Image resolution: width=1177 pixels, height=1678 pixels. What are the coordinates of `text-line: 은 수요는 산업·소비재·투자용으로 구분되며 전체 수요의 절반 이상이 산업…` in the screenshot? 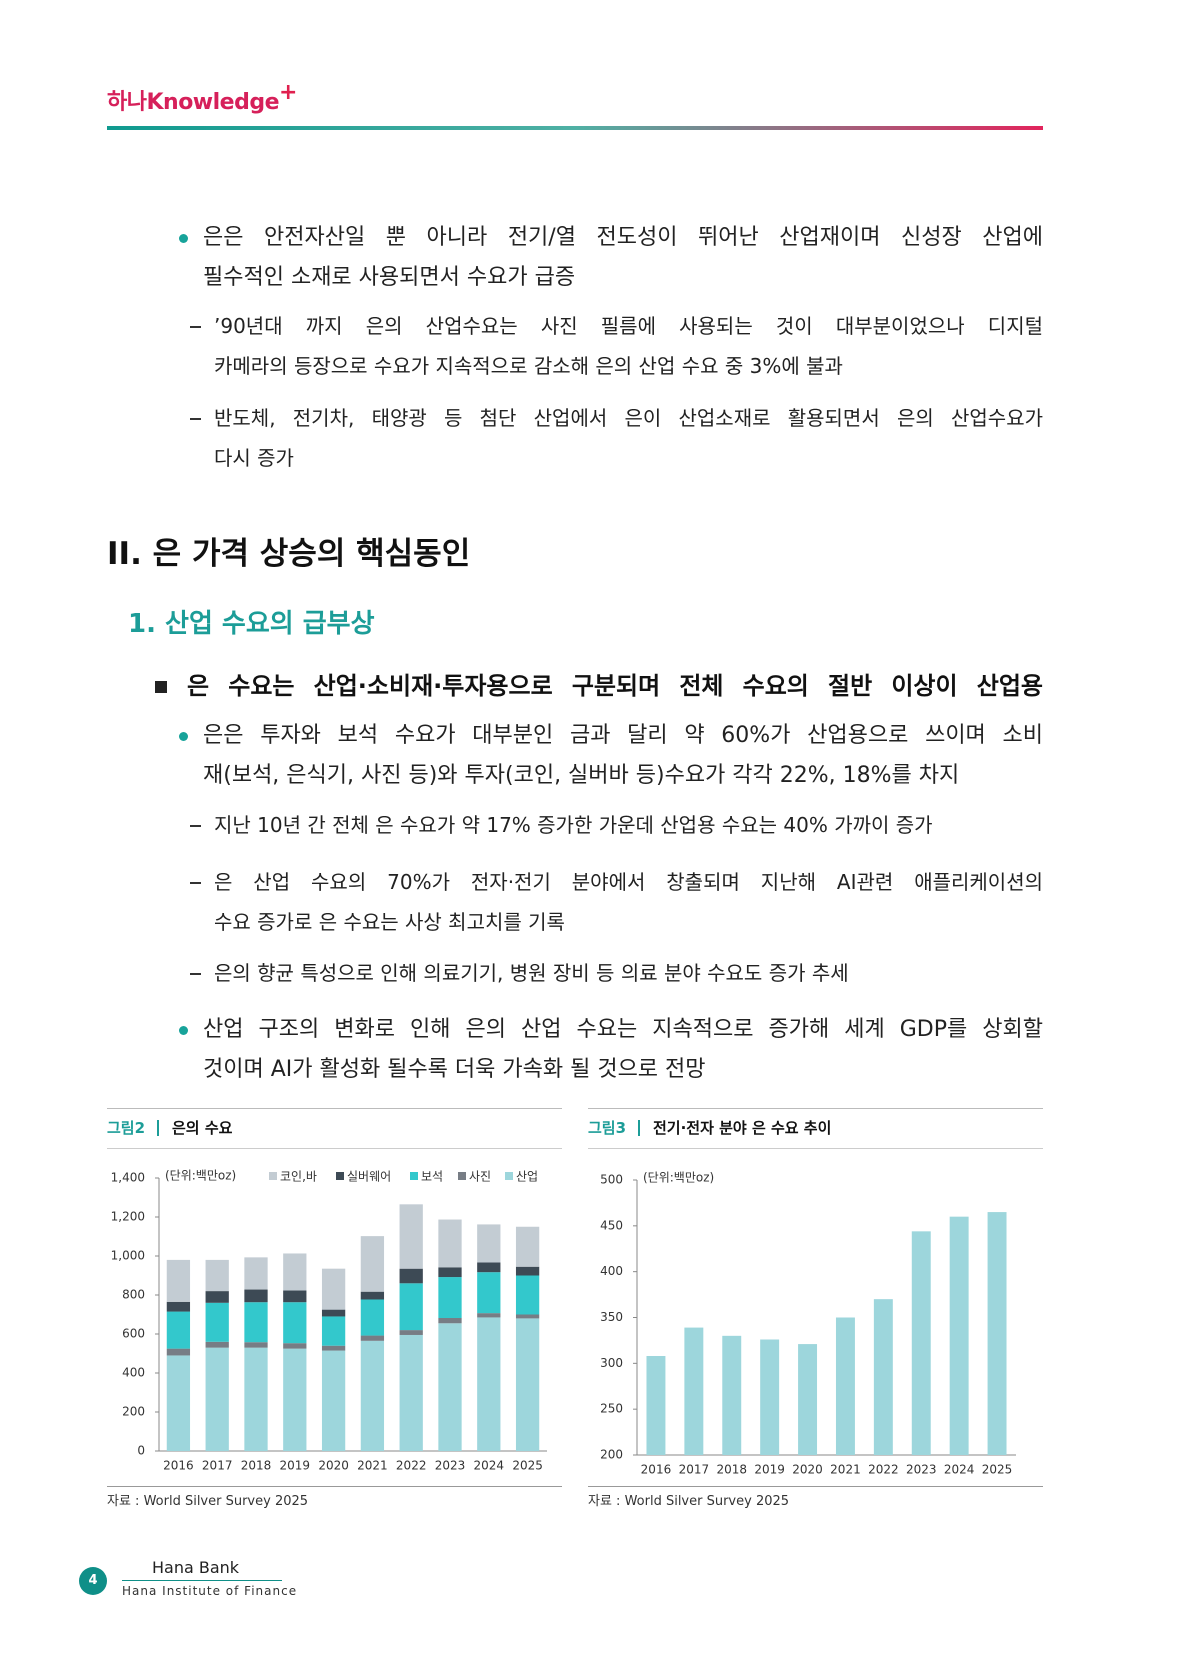 It's located at (615, 686).